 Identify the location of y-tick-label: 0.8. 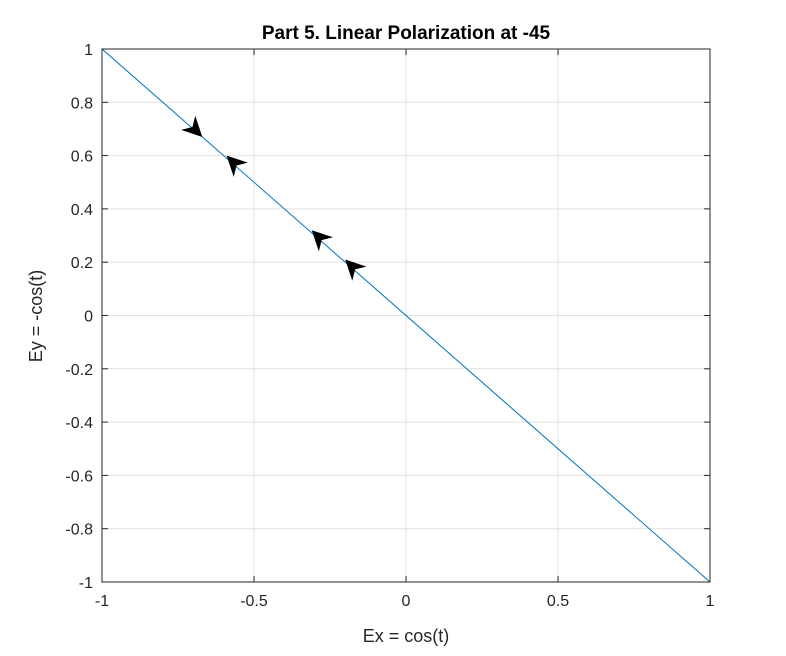
(82, 103).